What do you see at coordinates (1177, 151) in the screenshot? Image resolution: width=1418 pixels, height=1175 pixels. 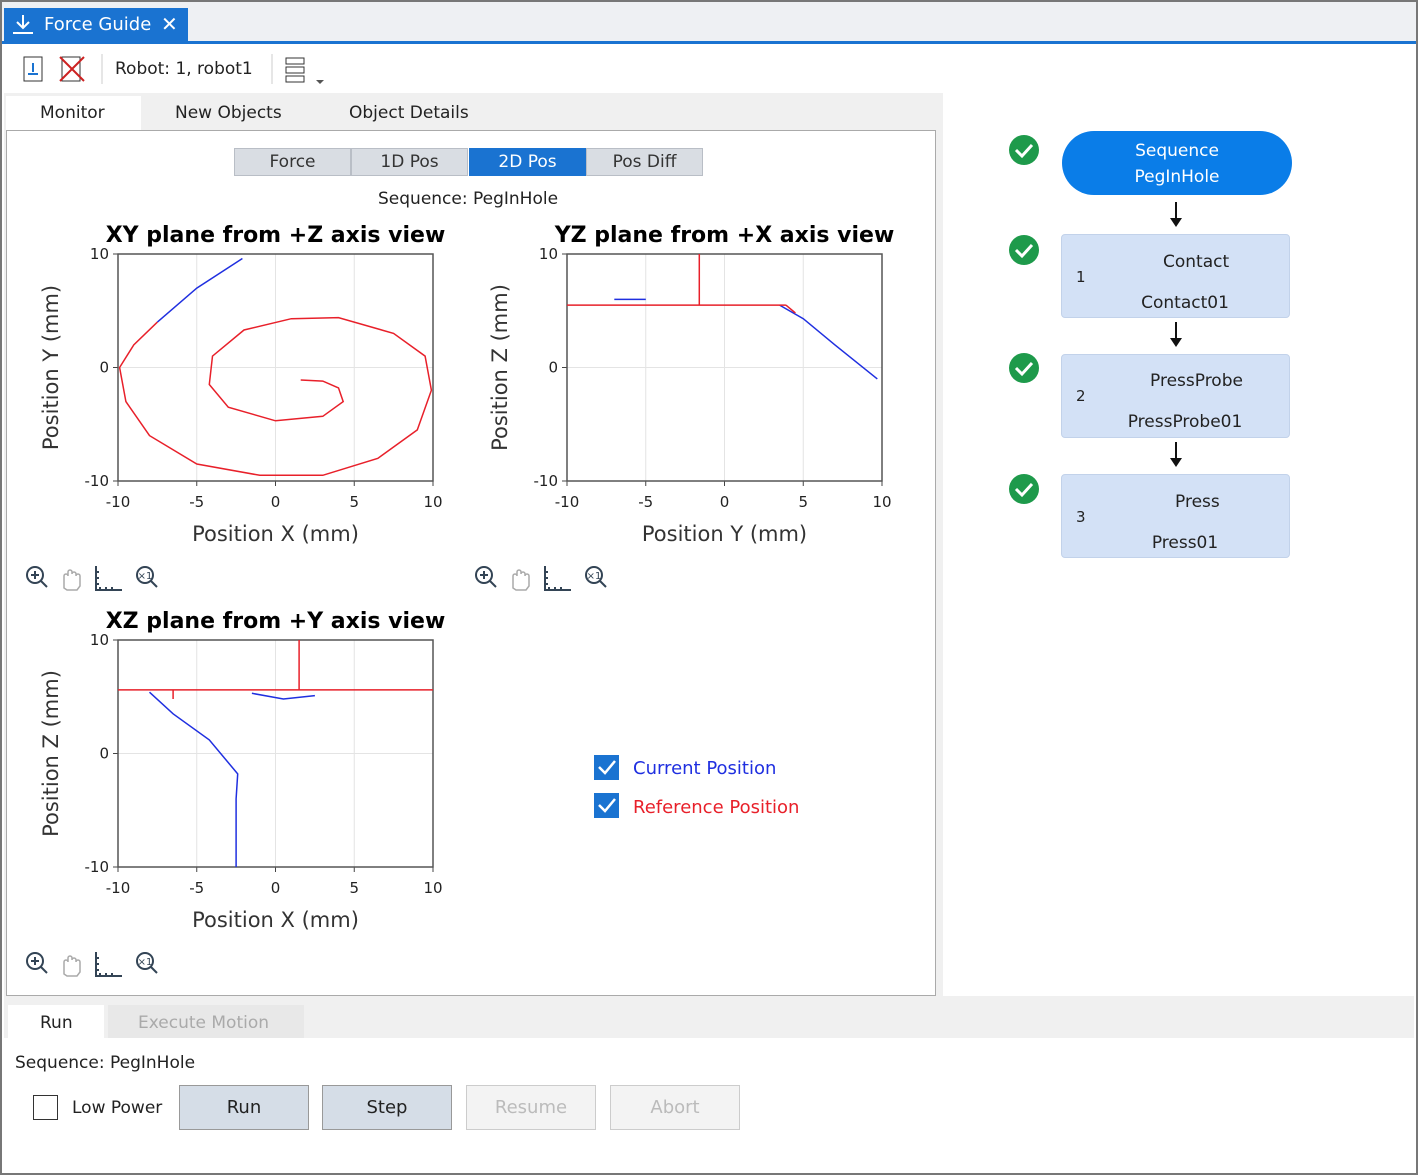 I see `flow-start-line: Sequence` at bounding box center [1177, 151].